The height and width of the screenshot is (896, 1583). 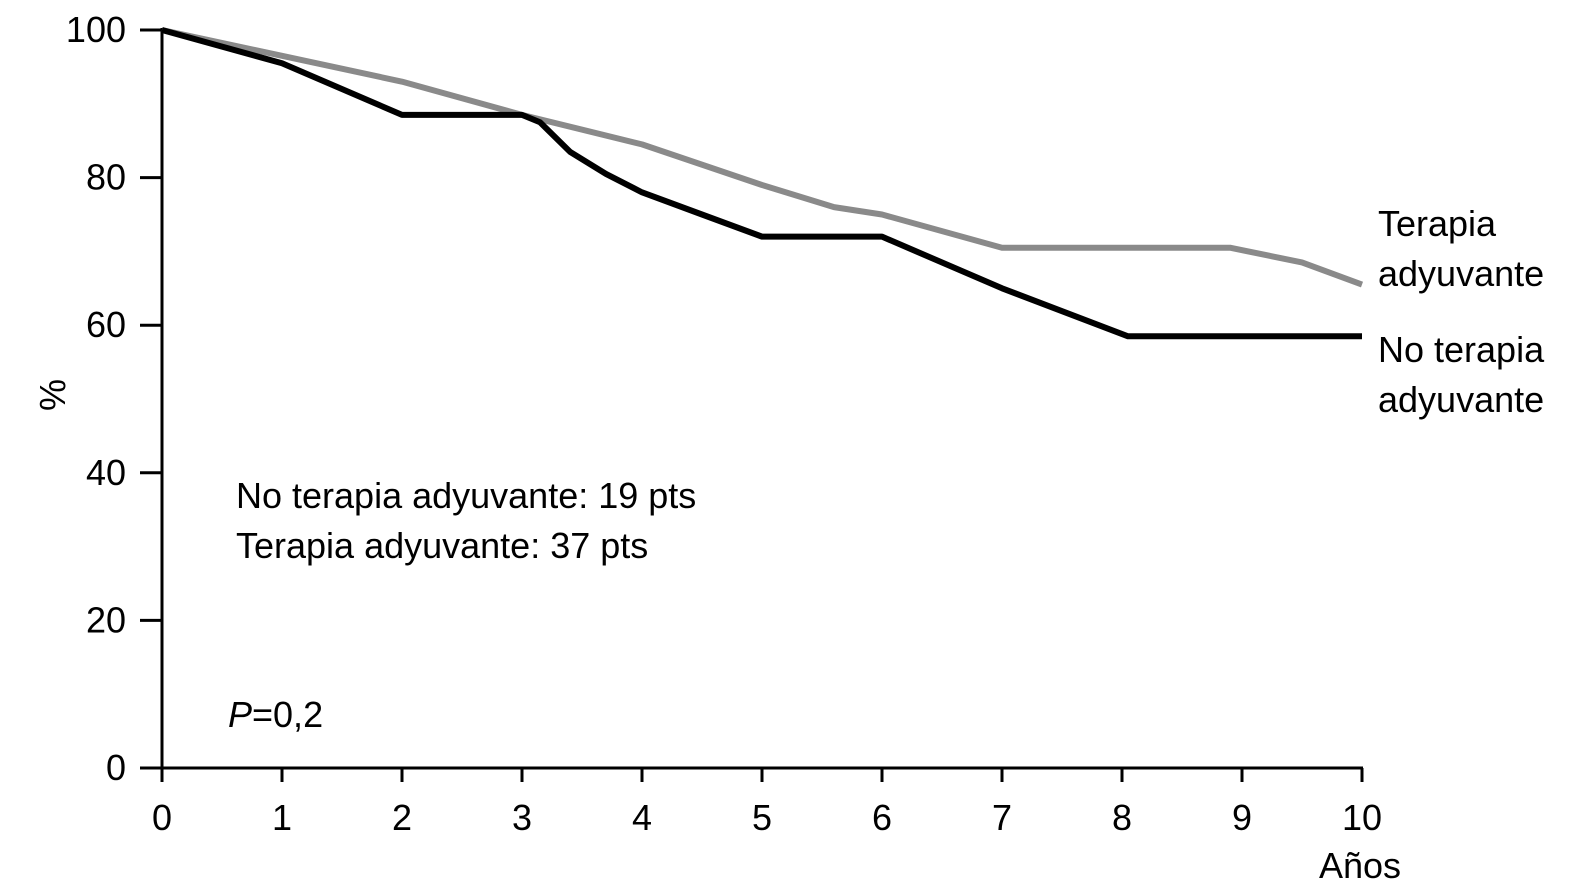 I want to click on series-label-adjuvant-line1: Terapia, so click(x=1437, y=223).